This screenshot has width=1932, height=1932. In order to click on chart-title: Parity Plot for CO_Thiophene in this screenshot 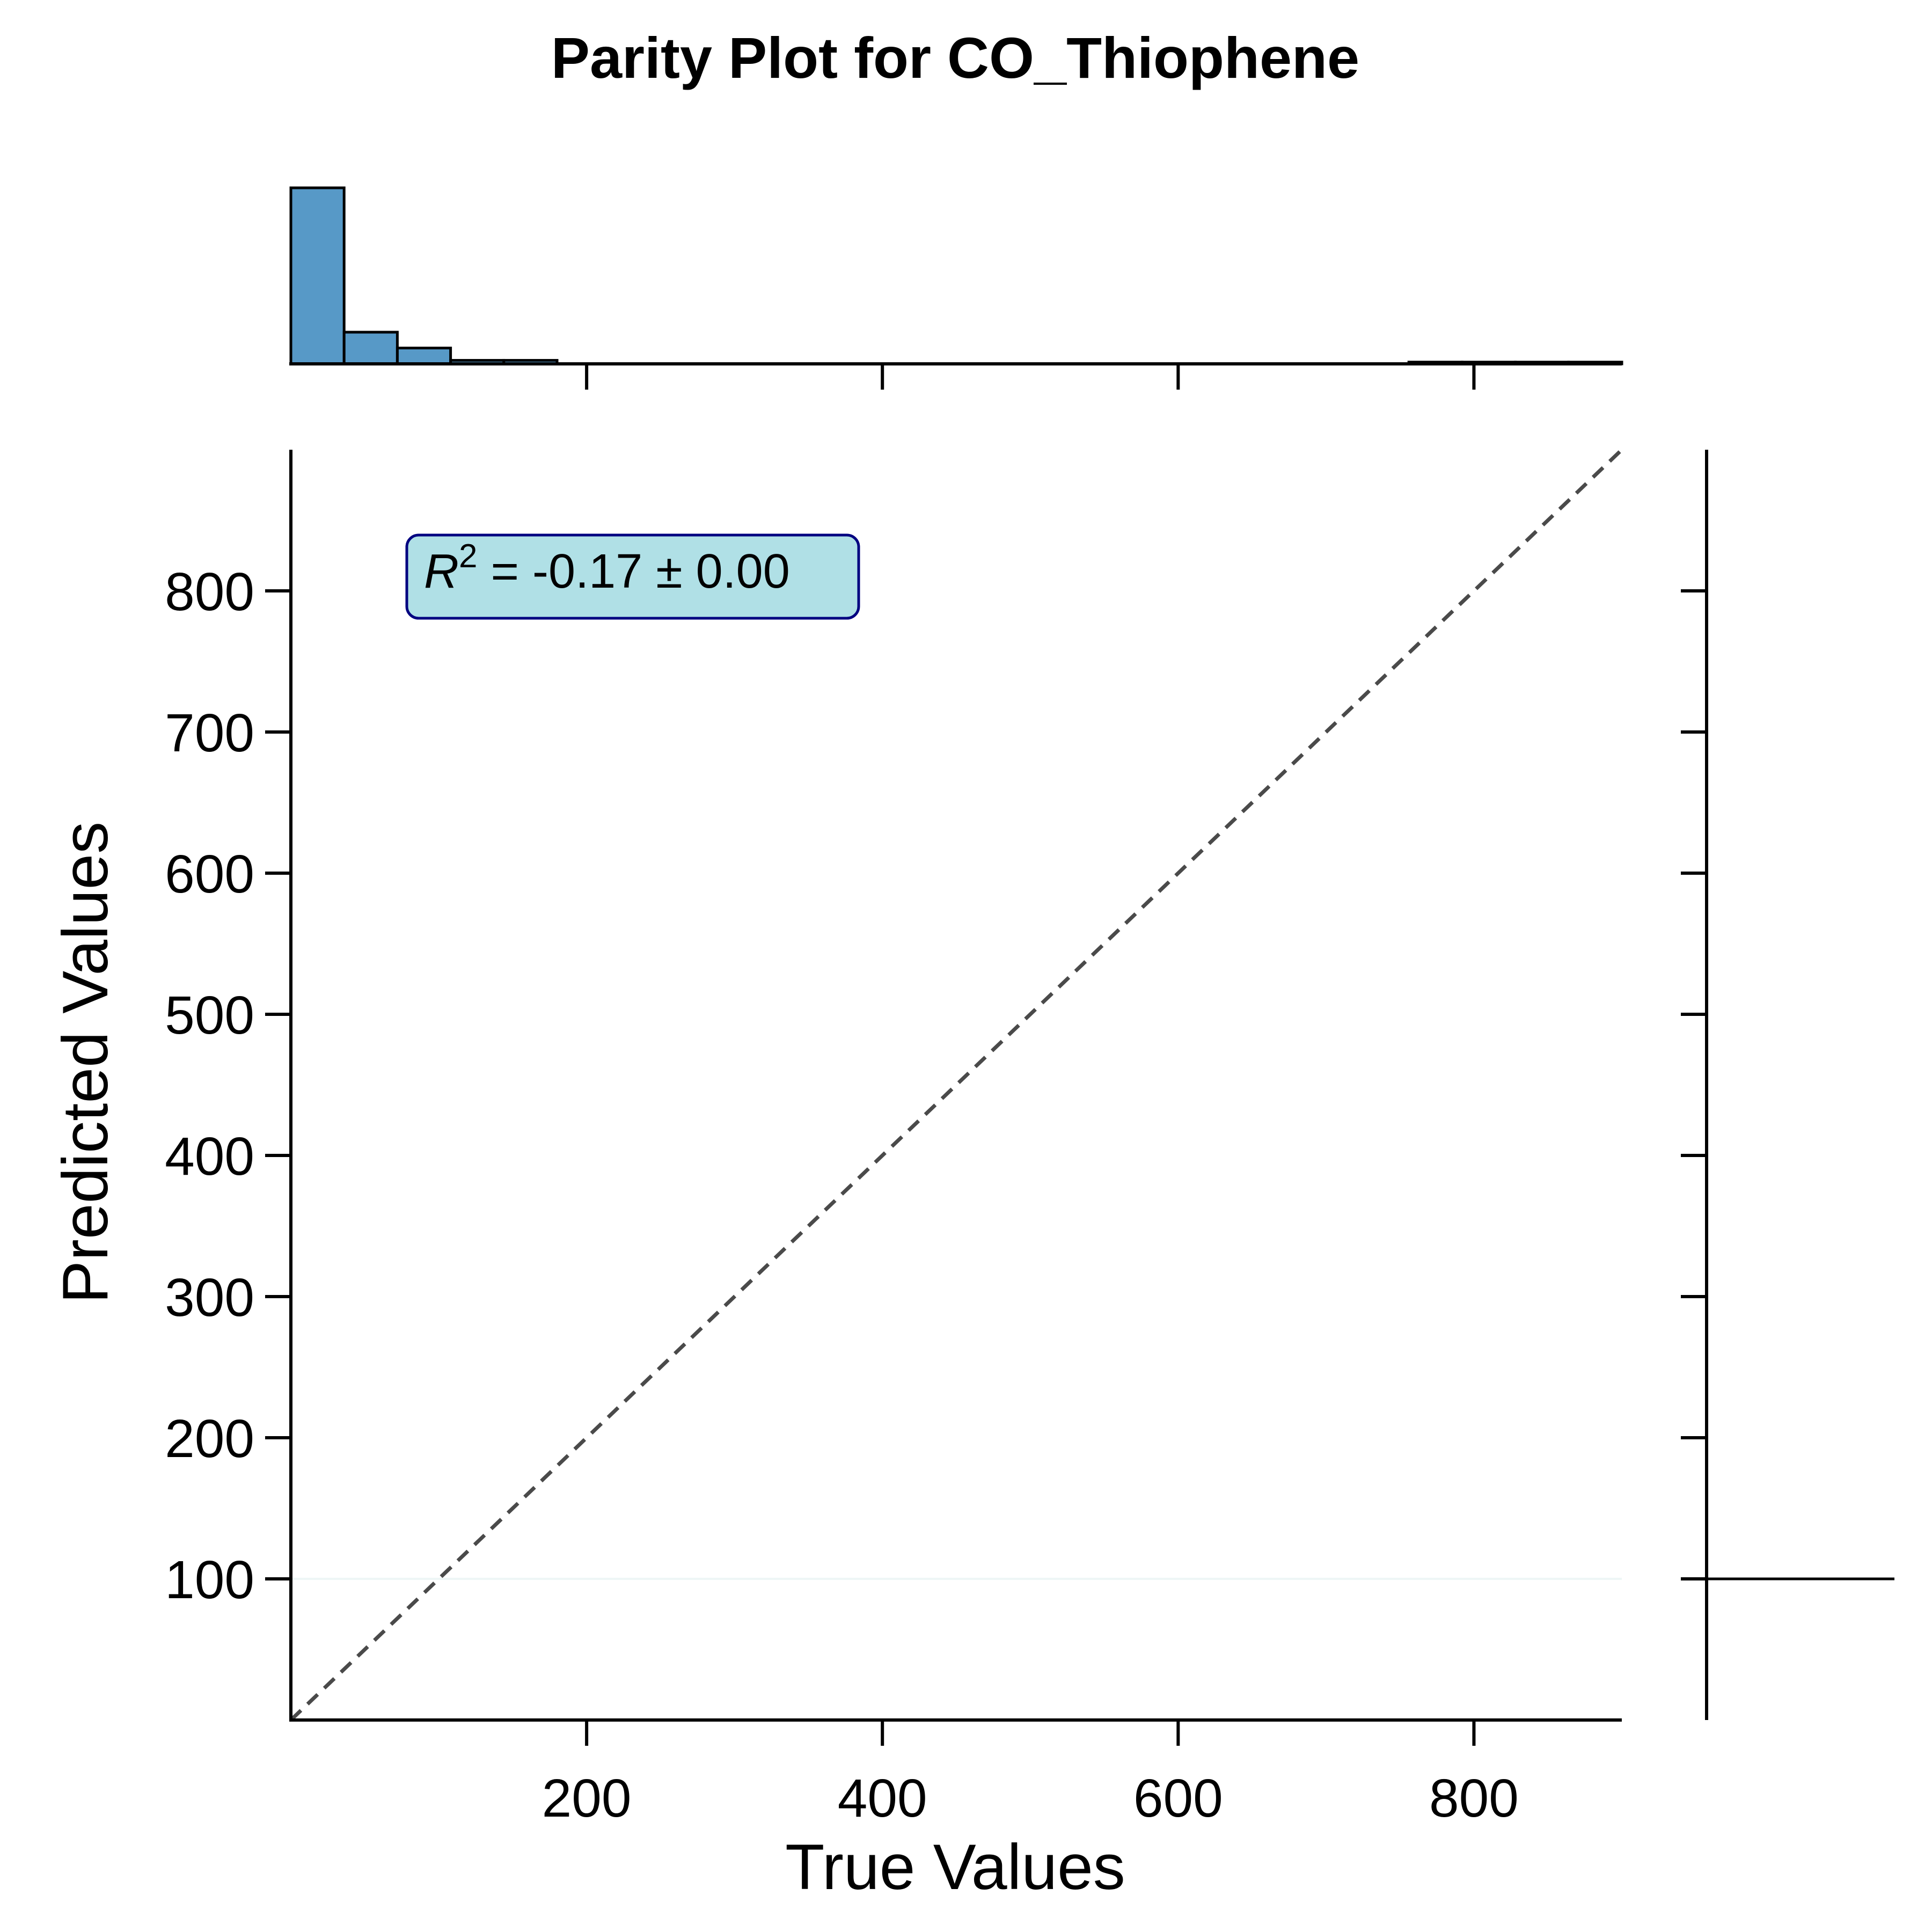, I will do `click(955, 57)`.